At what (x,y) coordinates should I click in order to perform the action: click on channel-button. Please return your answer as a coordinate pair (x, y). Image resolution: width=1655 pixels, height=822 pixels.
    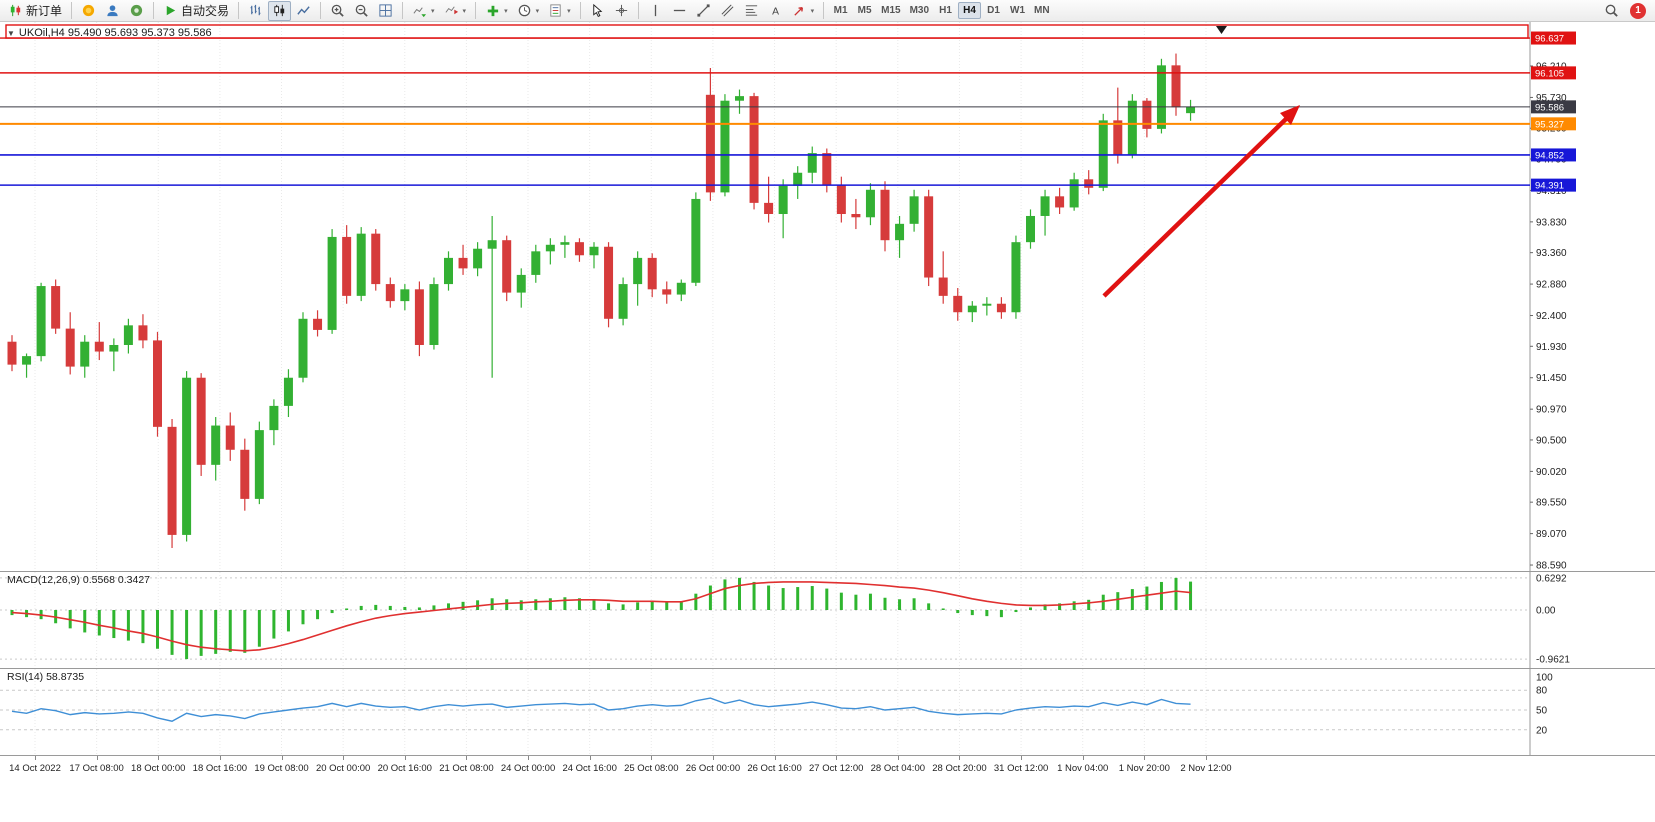
    Looking at the image, I should click on (727, 11).